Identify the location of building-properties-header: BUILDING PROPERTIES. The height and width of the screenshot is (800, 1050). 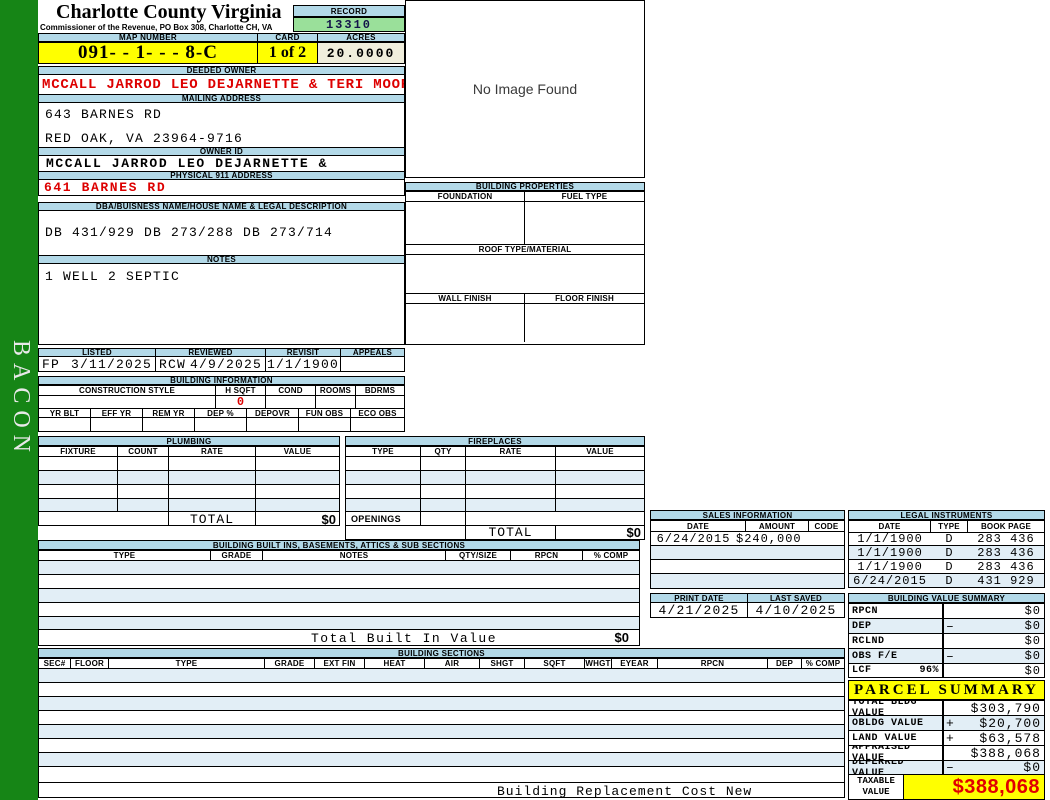
(525, 186).